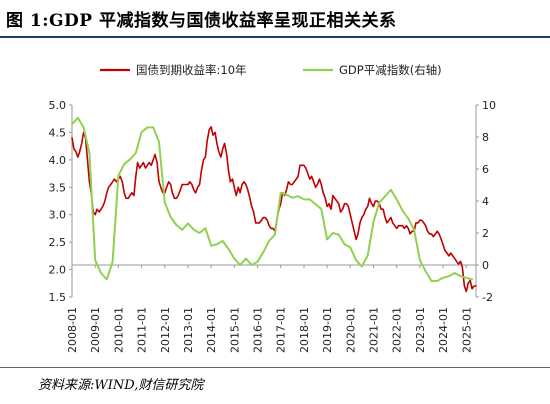 Image resolution: width=550 pixels, height=404 pixels. I want to click on y-right-tick-label: 2, so click(485, 233).